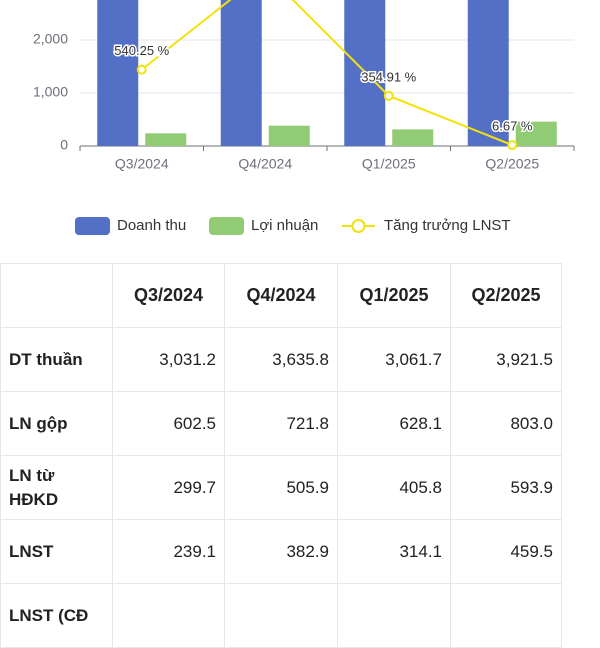 This screenshot has width=600, height=648. I want to click on column-header: Q4/2024, so click(281, 295).